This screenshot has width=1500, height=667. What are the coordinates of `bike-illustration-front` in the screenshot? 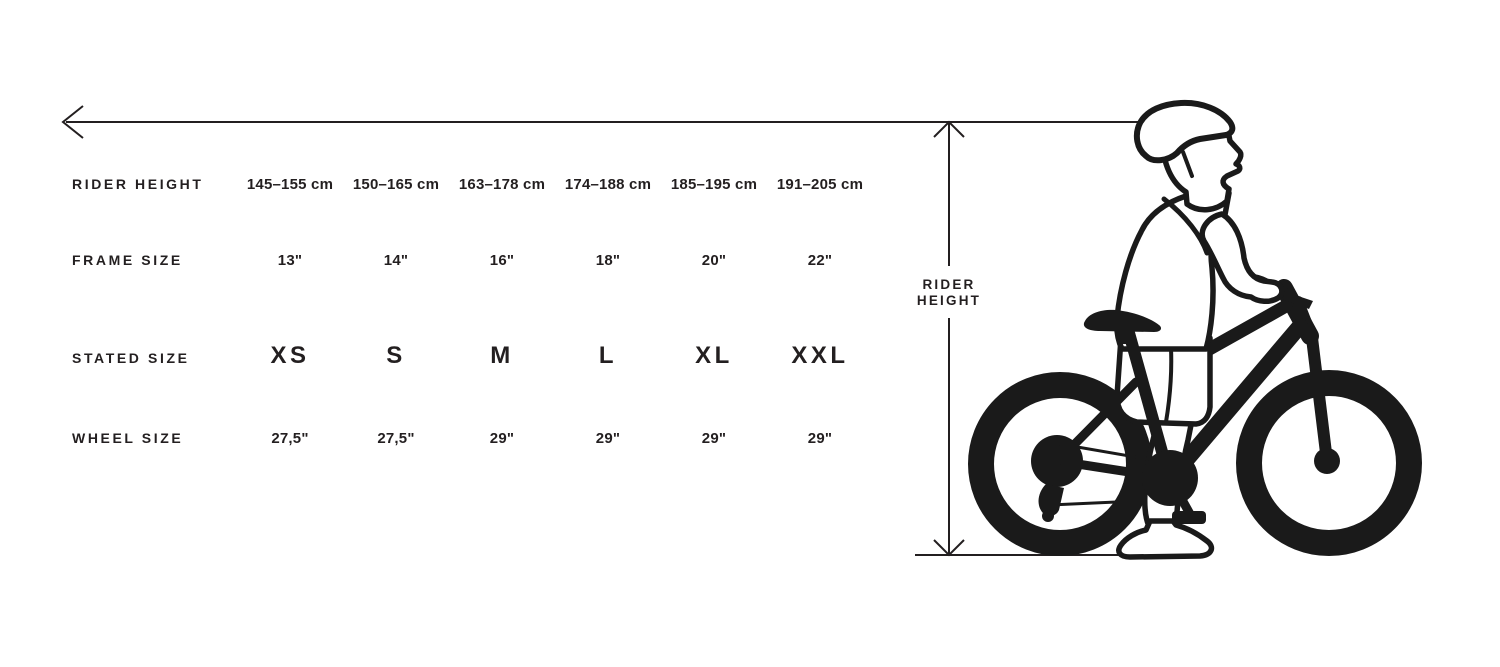 It's located at (1183, 407).